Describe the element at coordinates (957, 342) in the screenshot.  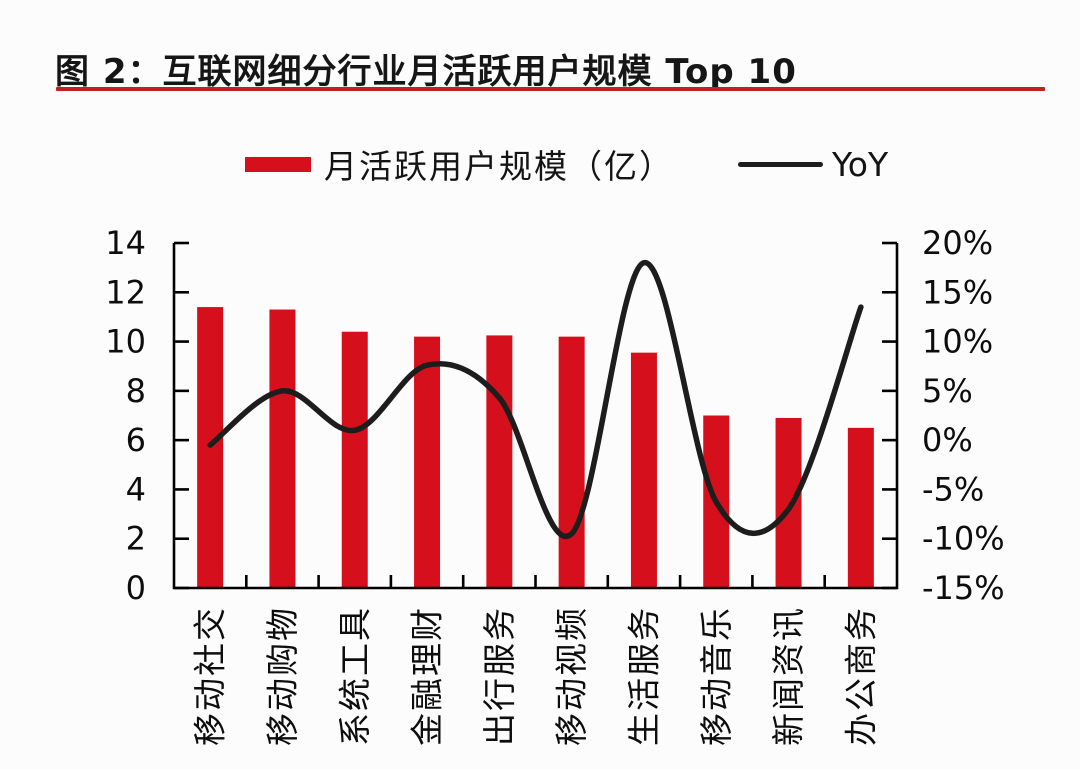
I see `right-axis-tick-label: 10%` at that location.